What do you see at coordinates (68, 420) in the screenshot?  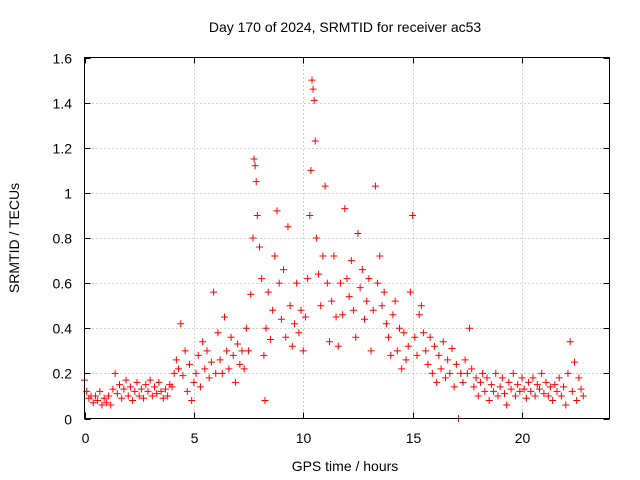 I see `y-tick-label: 0` at bounding box center [68, 420].